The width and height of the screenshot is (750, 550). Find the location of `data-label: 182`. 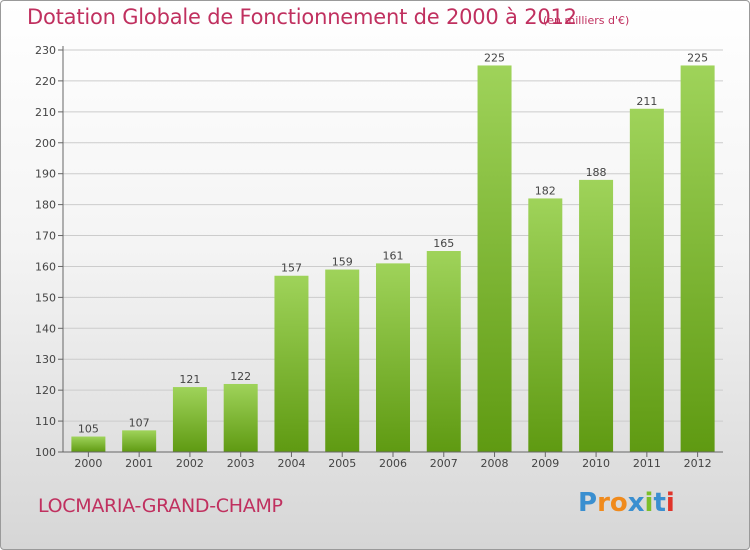

data-label: 182 is located at coordinates (545, 190).